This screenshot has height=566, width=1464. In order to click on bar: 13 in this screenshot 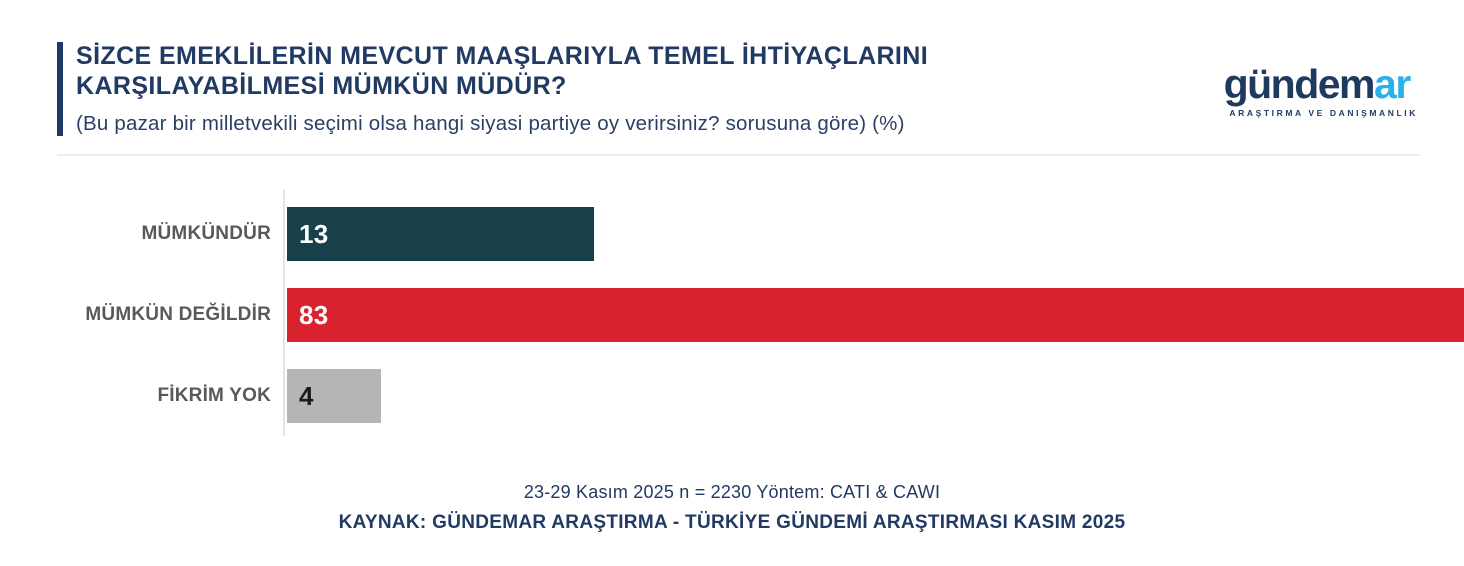, I will do `click(441, 234)`.